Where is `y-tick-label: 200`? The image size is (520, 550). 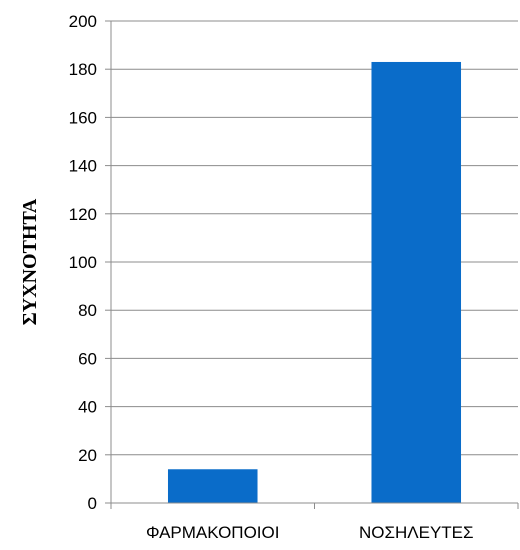
y-tick-label: 200 is located at coordinates (83, 21).